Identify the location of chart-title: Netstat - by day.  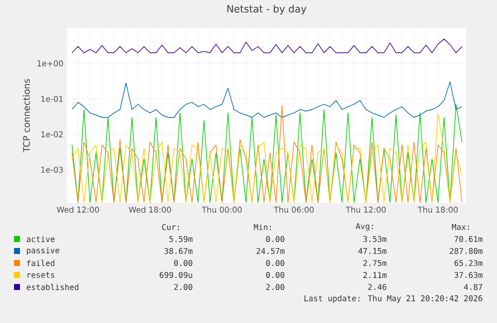
(266, 9).